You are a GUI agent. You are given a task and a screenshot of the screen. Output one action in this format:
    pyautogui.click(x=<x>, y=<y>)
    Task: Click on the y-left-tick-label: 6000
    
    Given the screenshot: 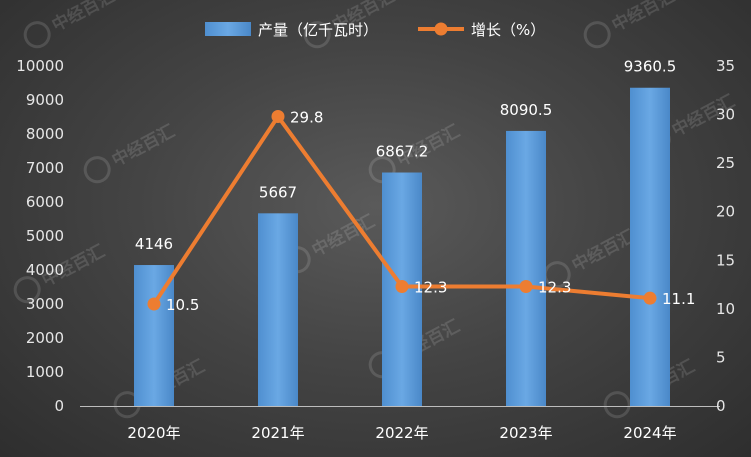 What is the action you would take?
    pyautogui.click(x=45, y=202)
    